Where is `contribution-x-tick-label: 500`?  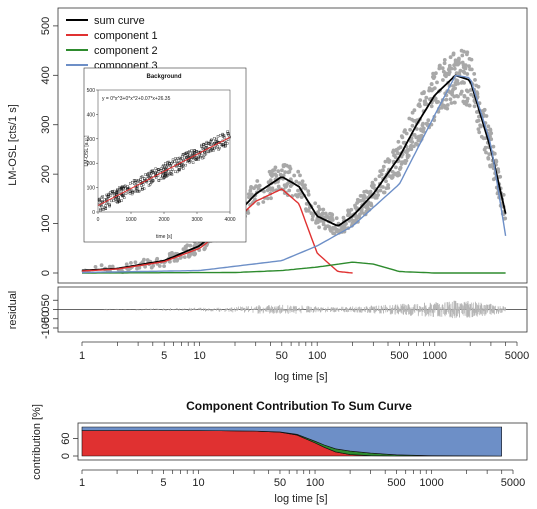
contribution-x-tick-label: 500 is located at coordinates (396, 483).